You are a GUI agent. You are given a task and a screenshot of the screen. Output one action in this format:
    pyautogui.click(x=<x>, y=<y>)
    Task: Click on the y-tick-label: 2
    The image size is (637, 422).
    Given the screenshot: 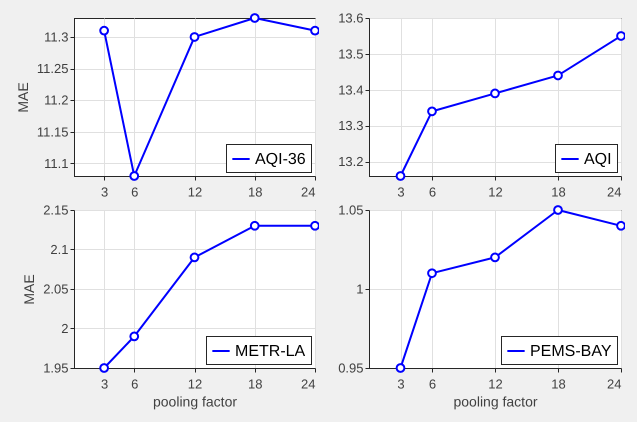 What is the action you would take?
    pyautogui.click(x=64, y=328)
    